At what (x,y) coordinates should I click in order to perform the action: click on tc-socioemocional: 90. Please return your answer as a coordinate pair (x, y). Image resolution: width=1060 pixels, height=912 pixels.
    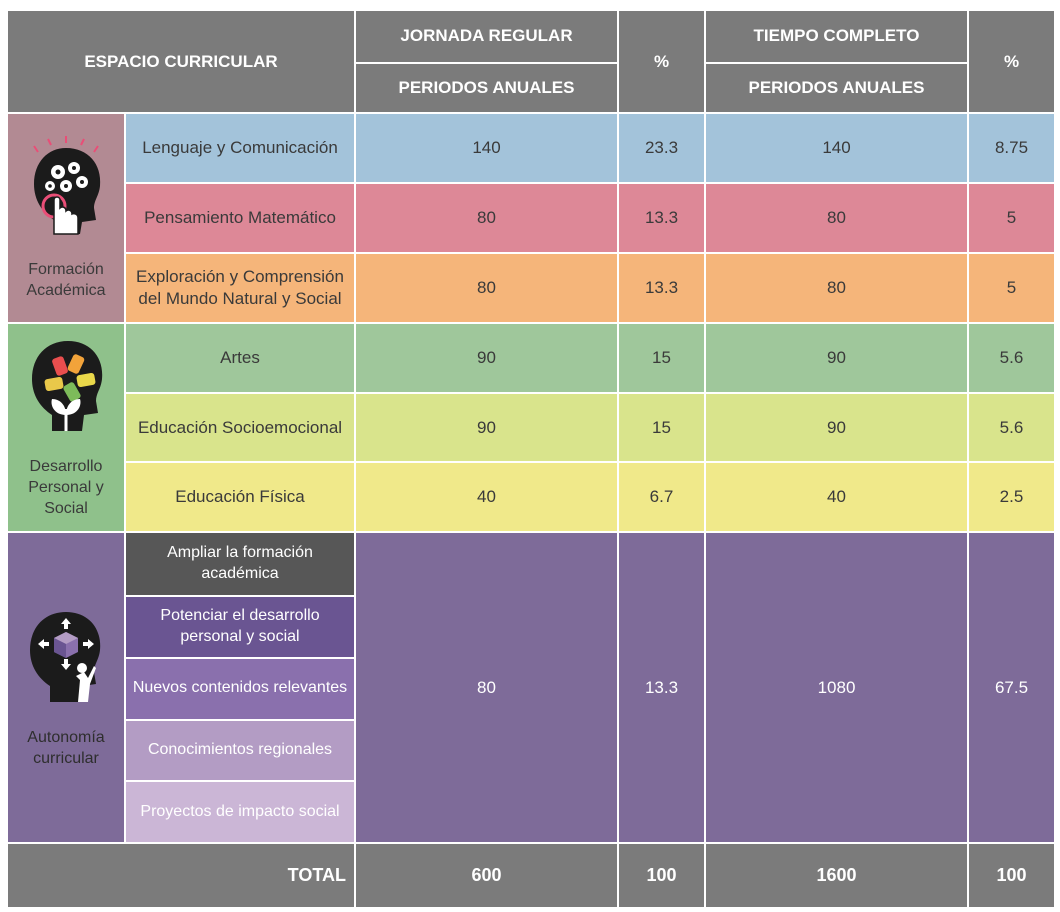
    Looking at the image, I should click on (836, 427).